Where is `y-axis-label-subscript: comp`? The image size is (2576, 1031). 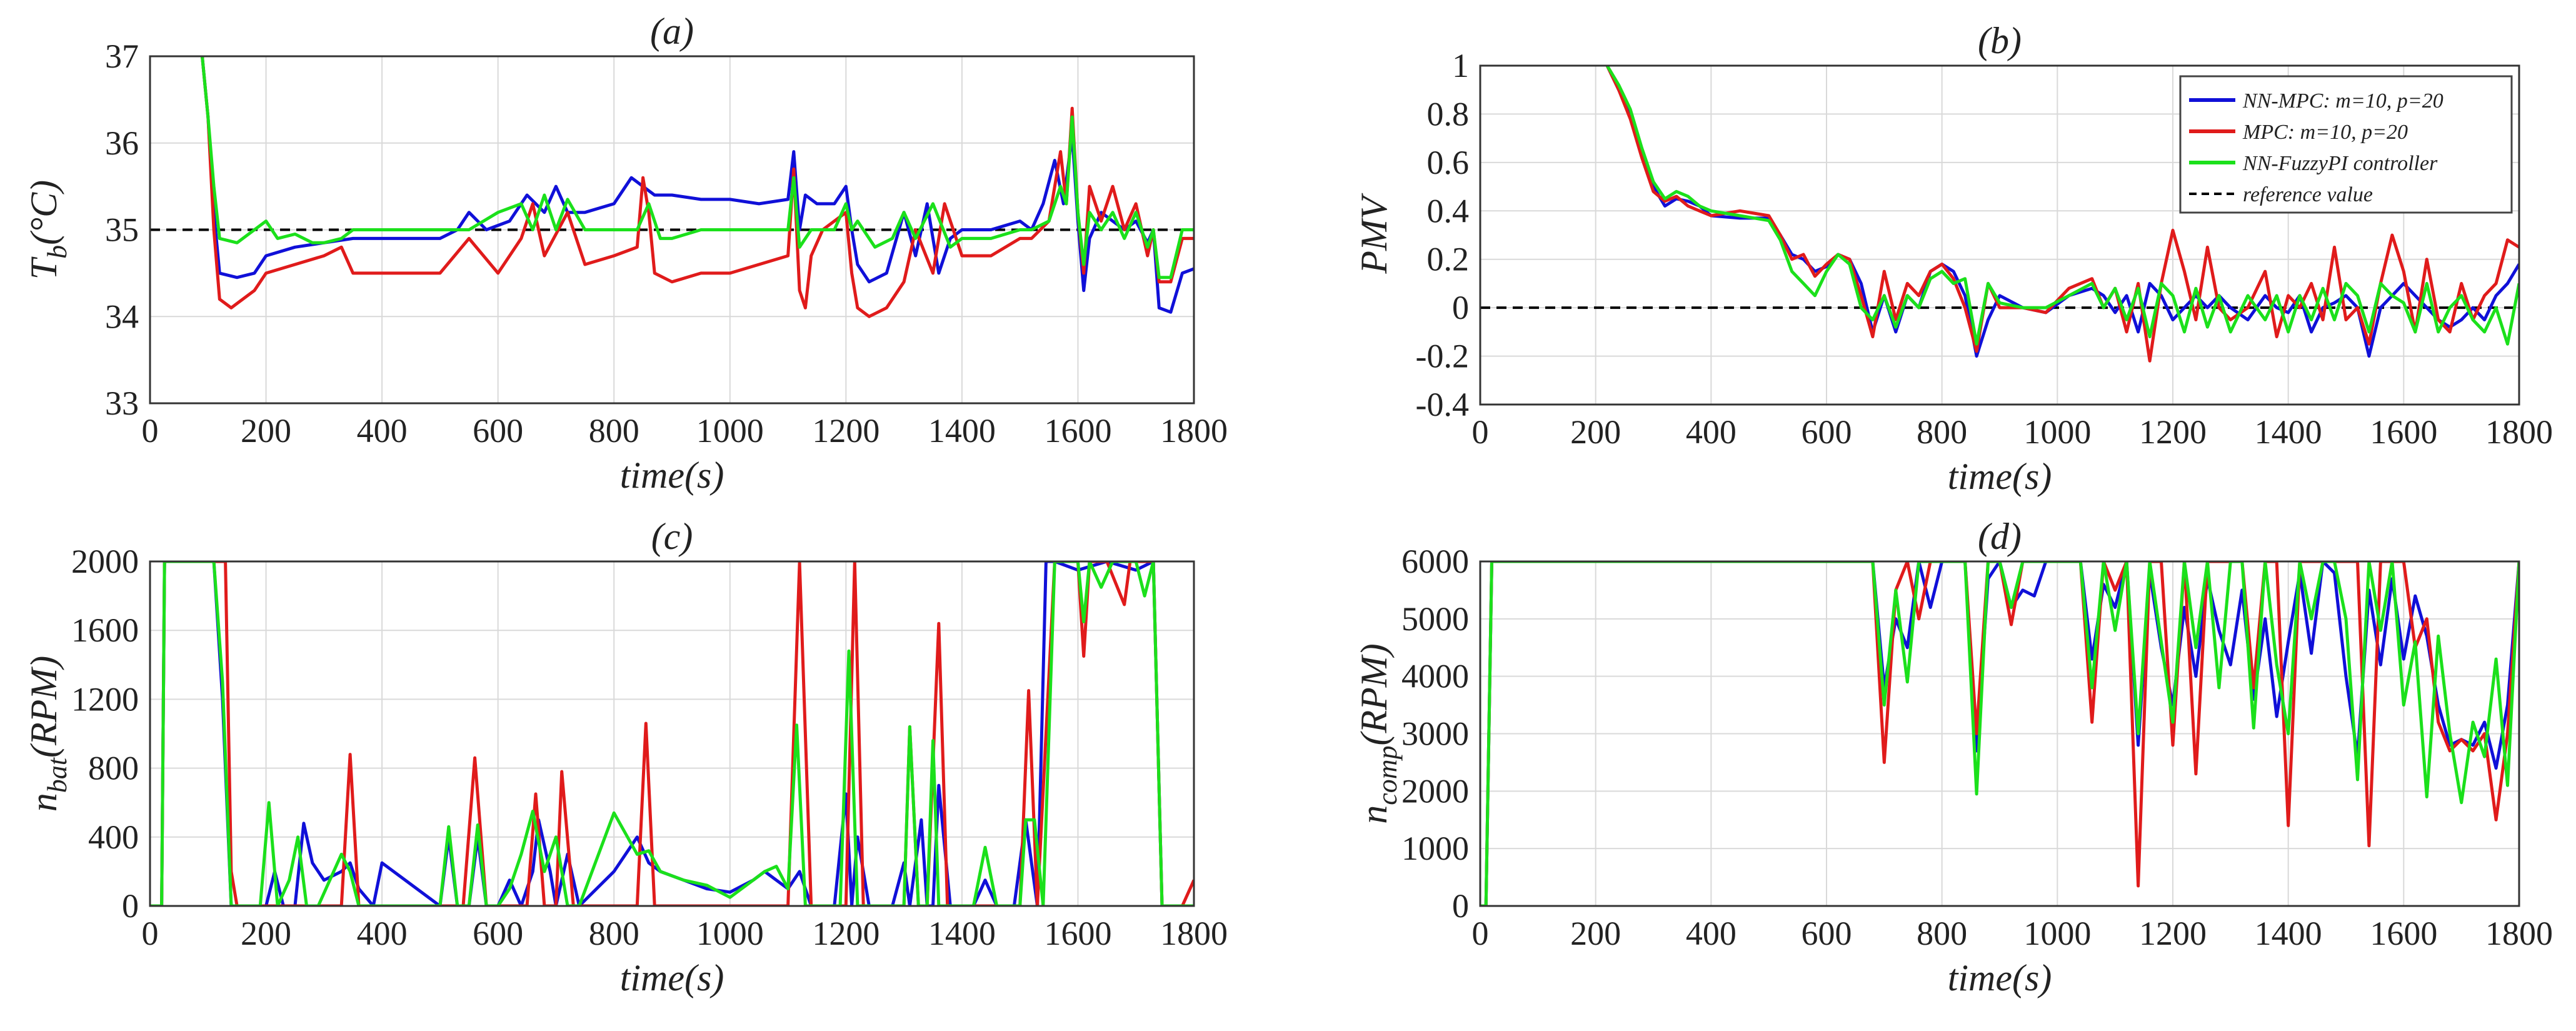
y-axis-label-subscript: comp is located at coordinates (1387, 775).